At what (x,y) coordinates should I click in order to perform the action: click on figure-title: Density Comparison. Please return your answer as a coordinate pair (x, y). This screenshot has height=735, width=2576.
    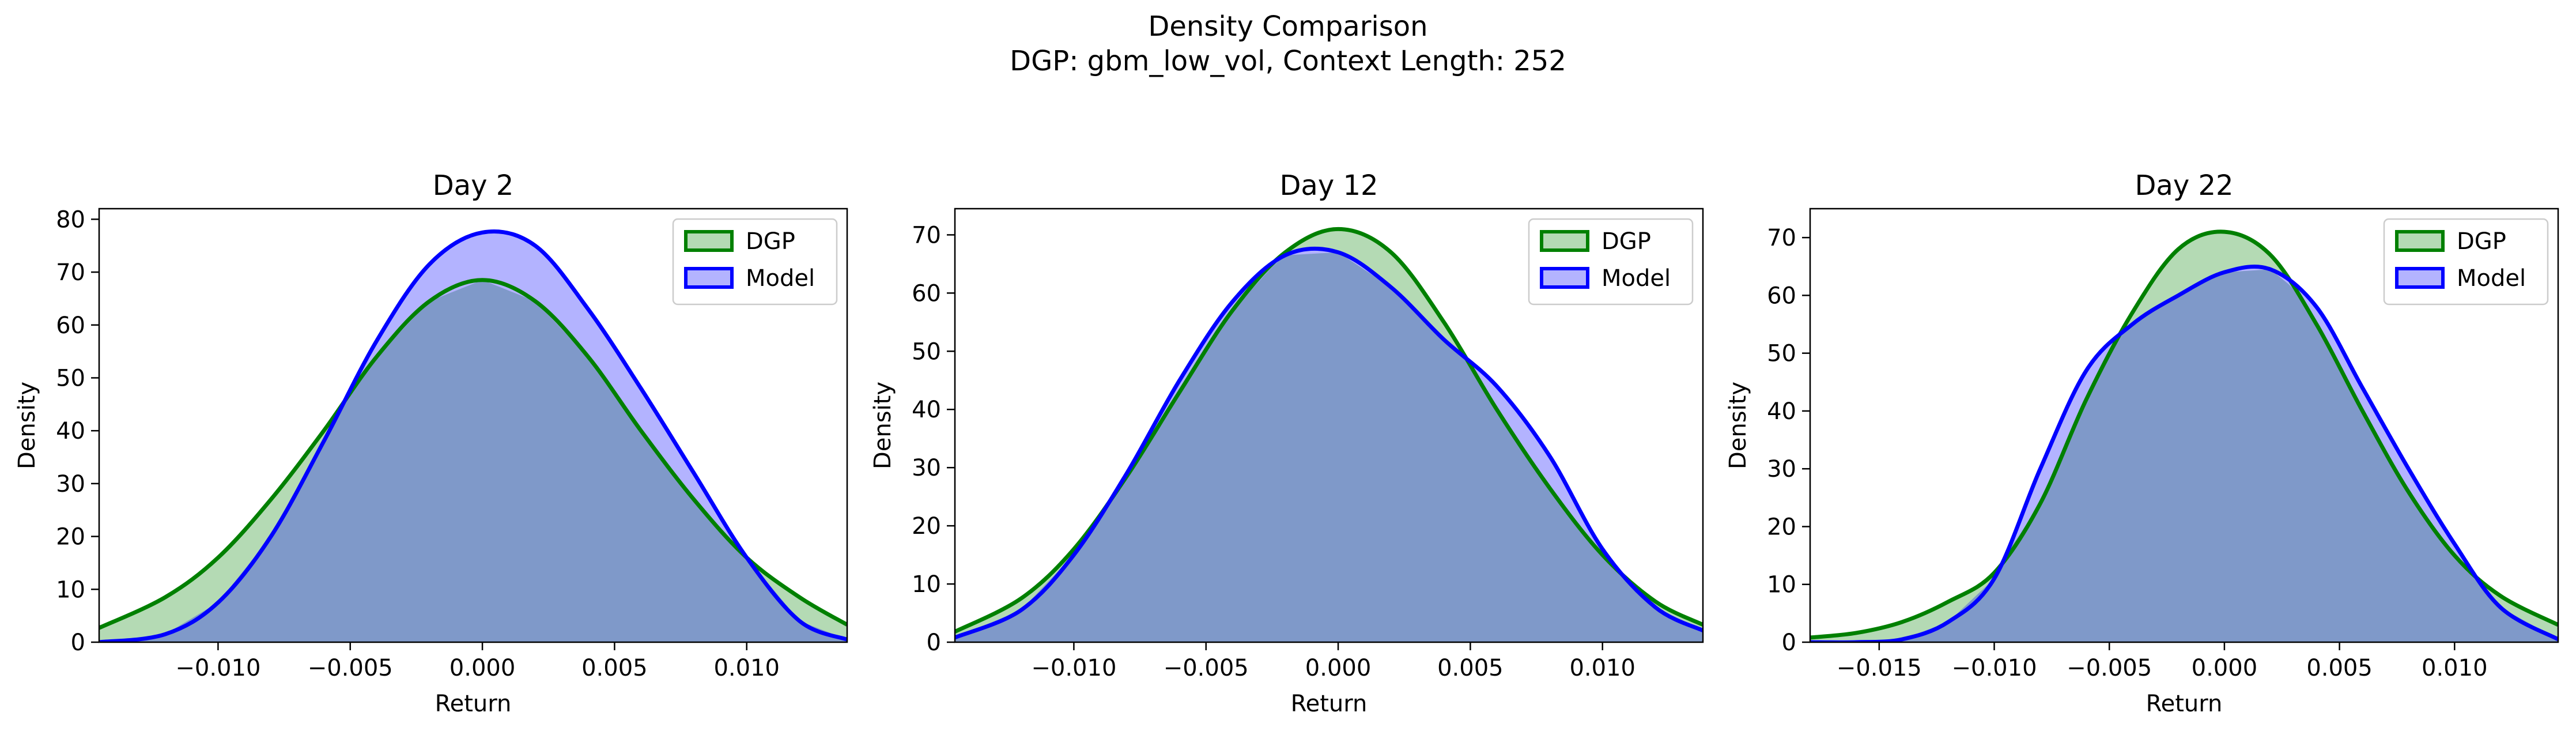
    Looking at the image, I should click on (1287, 26).